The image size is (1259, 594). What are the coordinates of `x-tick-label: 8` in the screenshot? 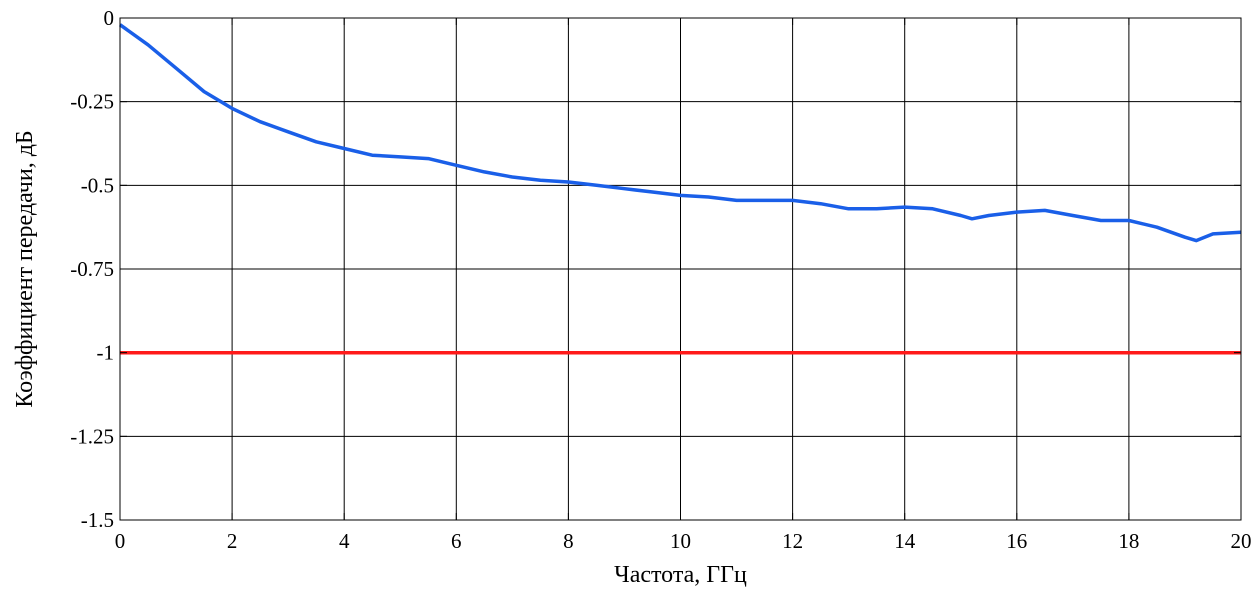 It's located at (568, 541).